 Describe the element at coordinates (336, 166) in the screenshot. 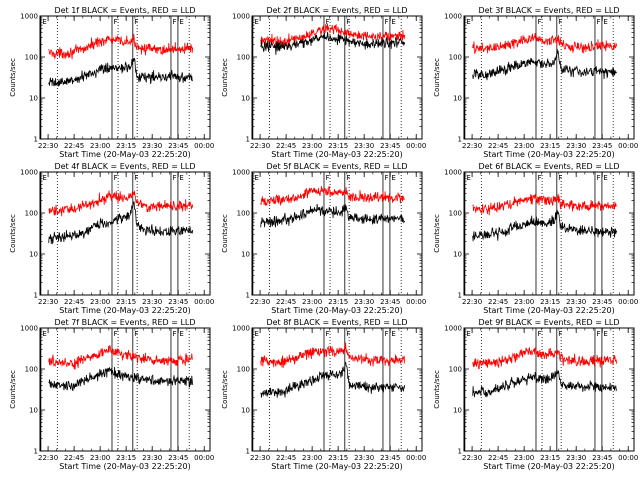

I see `panel-title: Det 5f BLACK = Events, RED = LLD` at that location.